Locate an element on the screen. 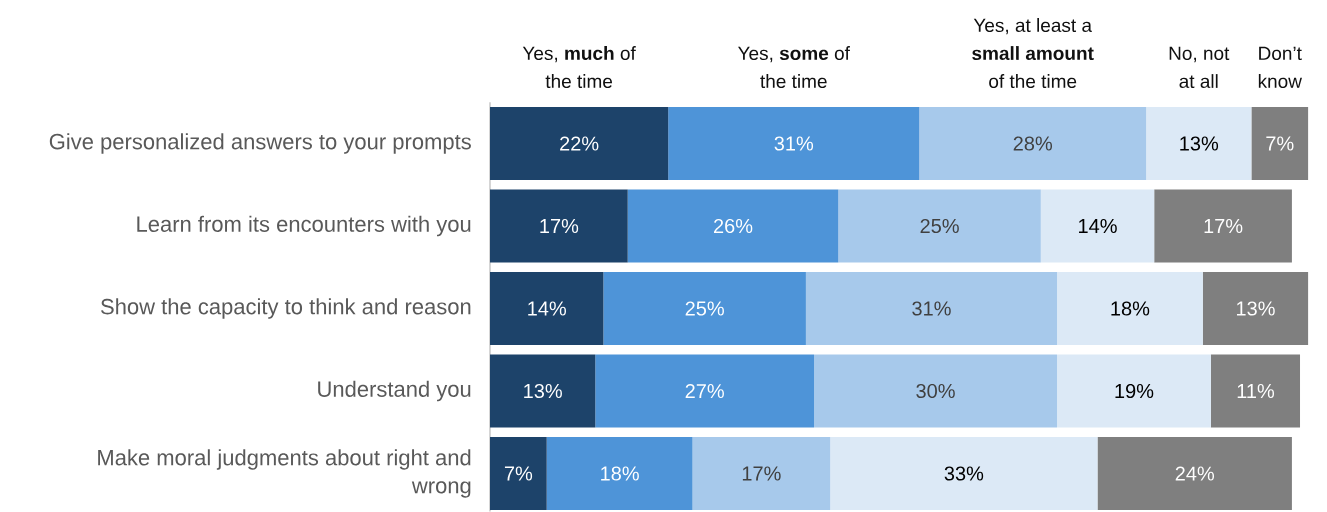 The width and height of the screenshot is (1327, 512). series-label: Don’t know is located at coordinates (1280, 67).